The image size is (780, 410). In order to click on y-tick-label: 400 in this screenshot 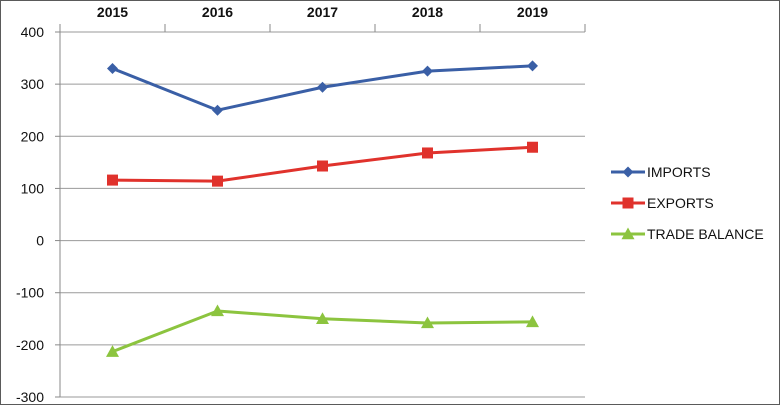, I will do `click(33, 32)`.